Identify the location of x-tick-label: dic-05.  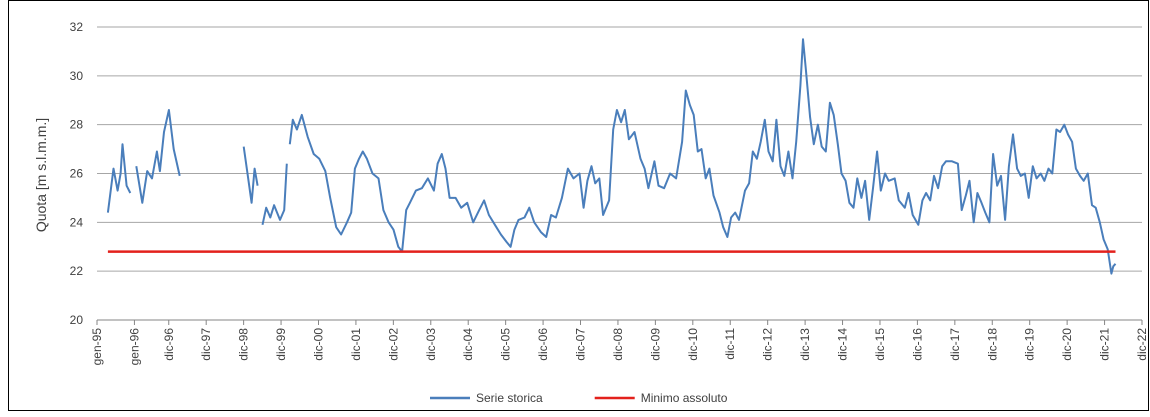
(506, 344).